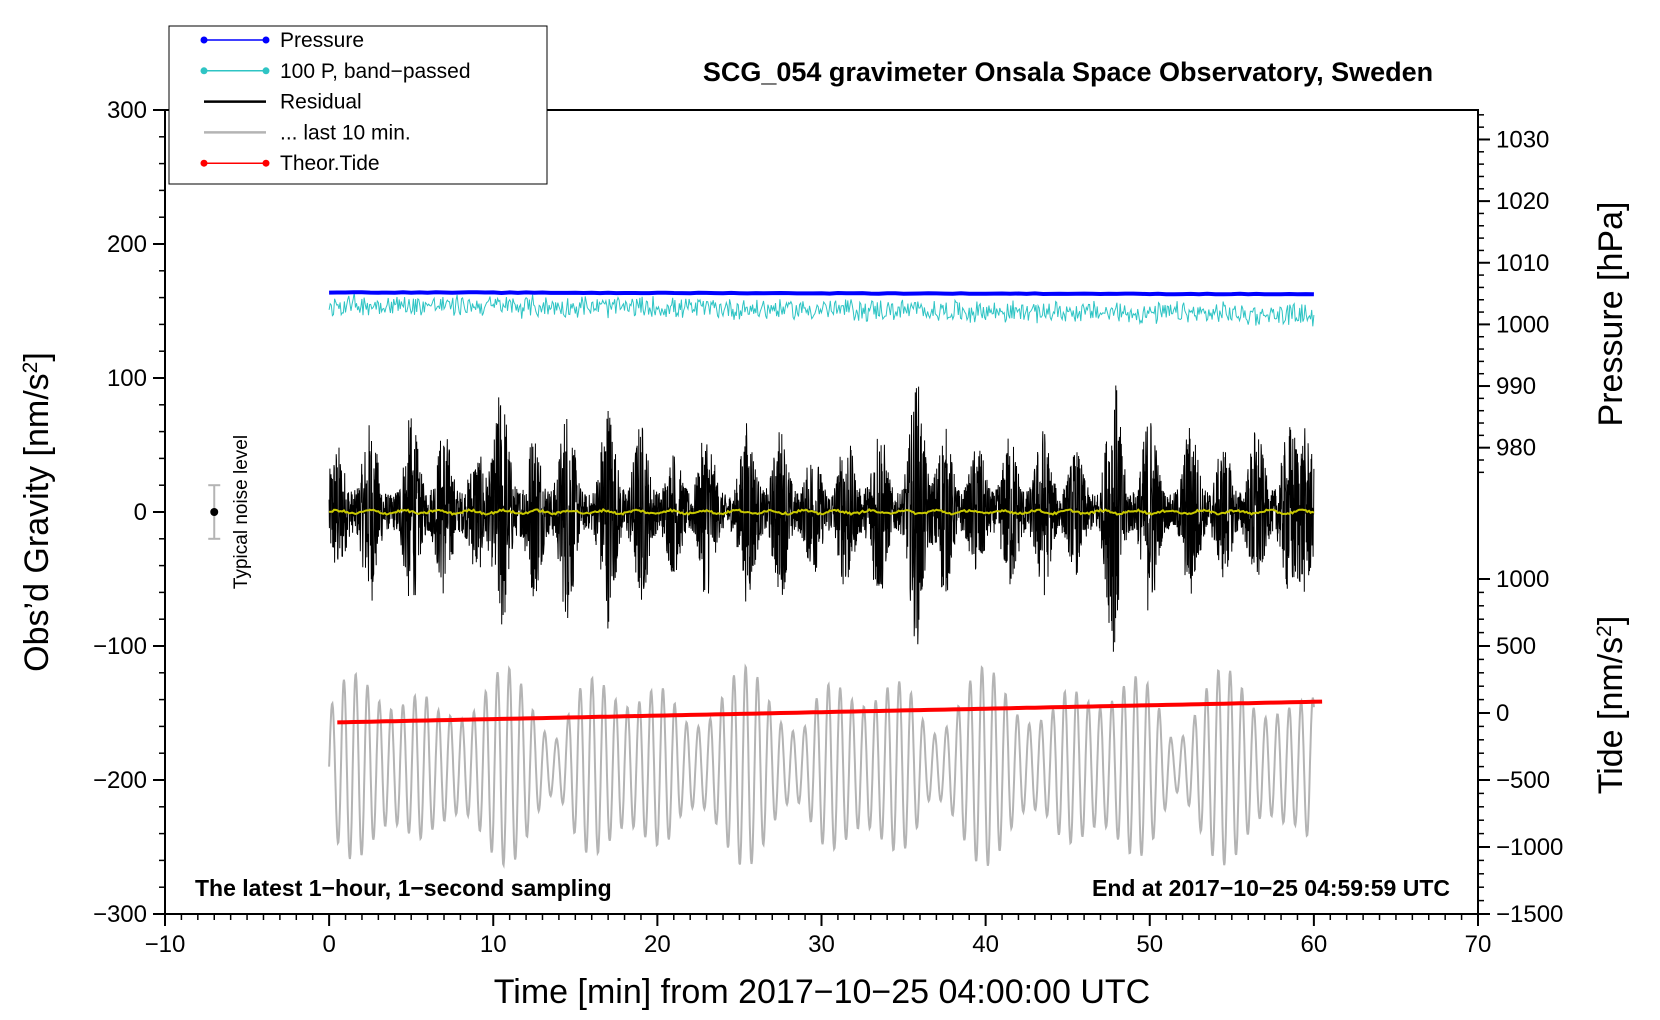 The width and height of the screenshot is (1660, 1020). I want to click on noise-level-indicator: Typical noise level, so click(230, 512).